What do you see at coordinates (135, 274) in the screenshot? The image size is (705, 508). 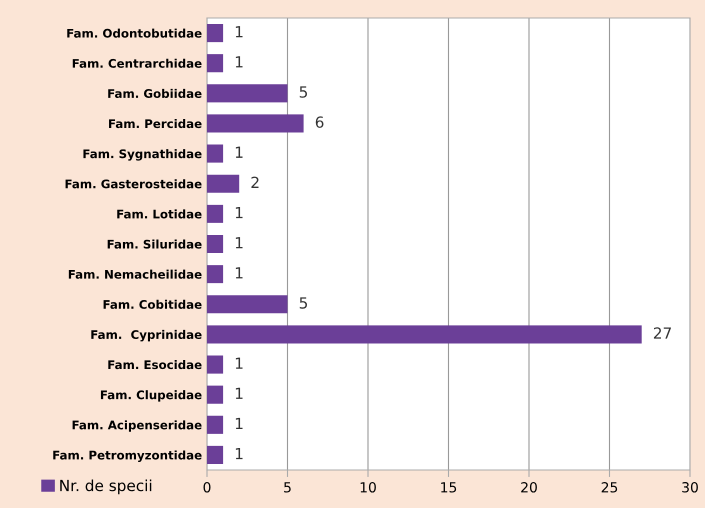 I see `y-tick-label: Fam. Nemacheilidae` at bounding box center [135, 274].